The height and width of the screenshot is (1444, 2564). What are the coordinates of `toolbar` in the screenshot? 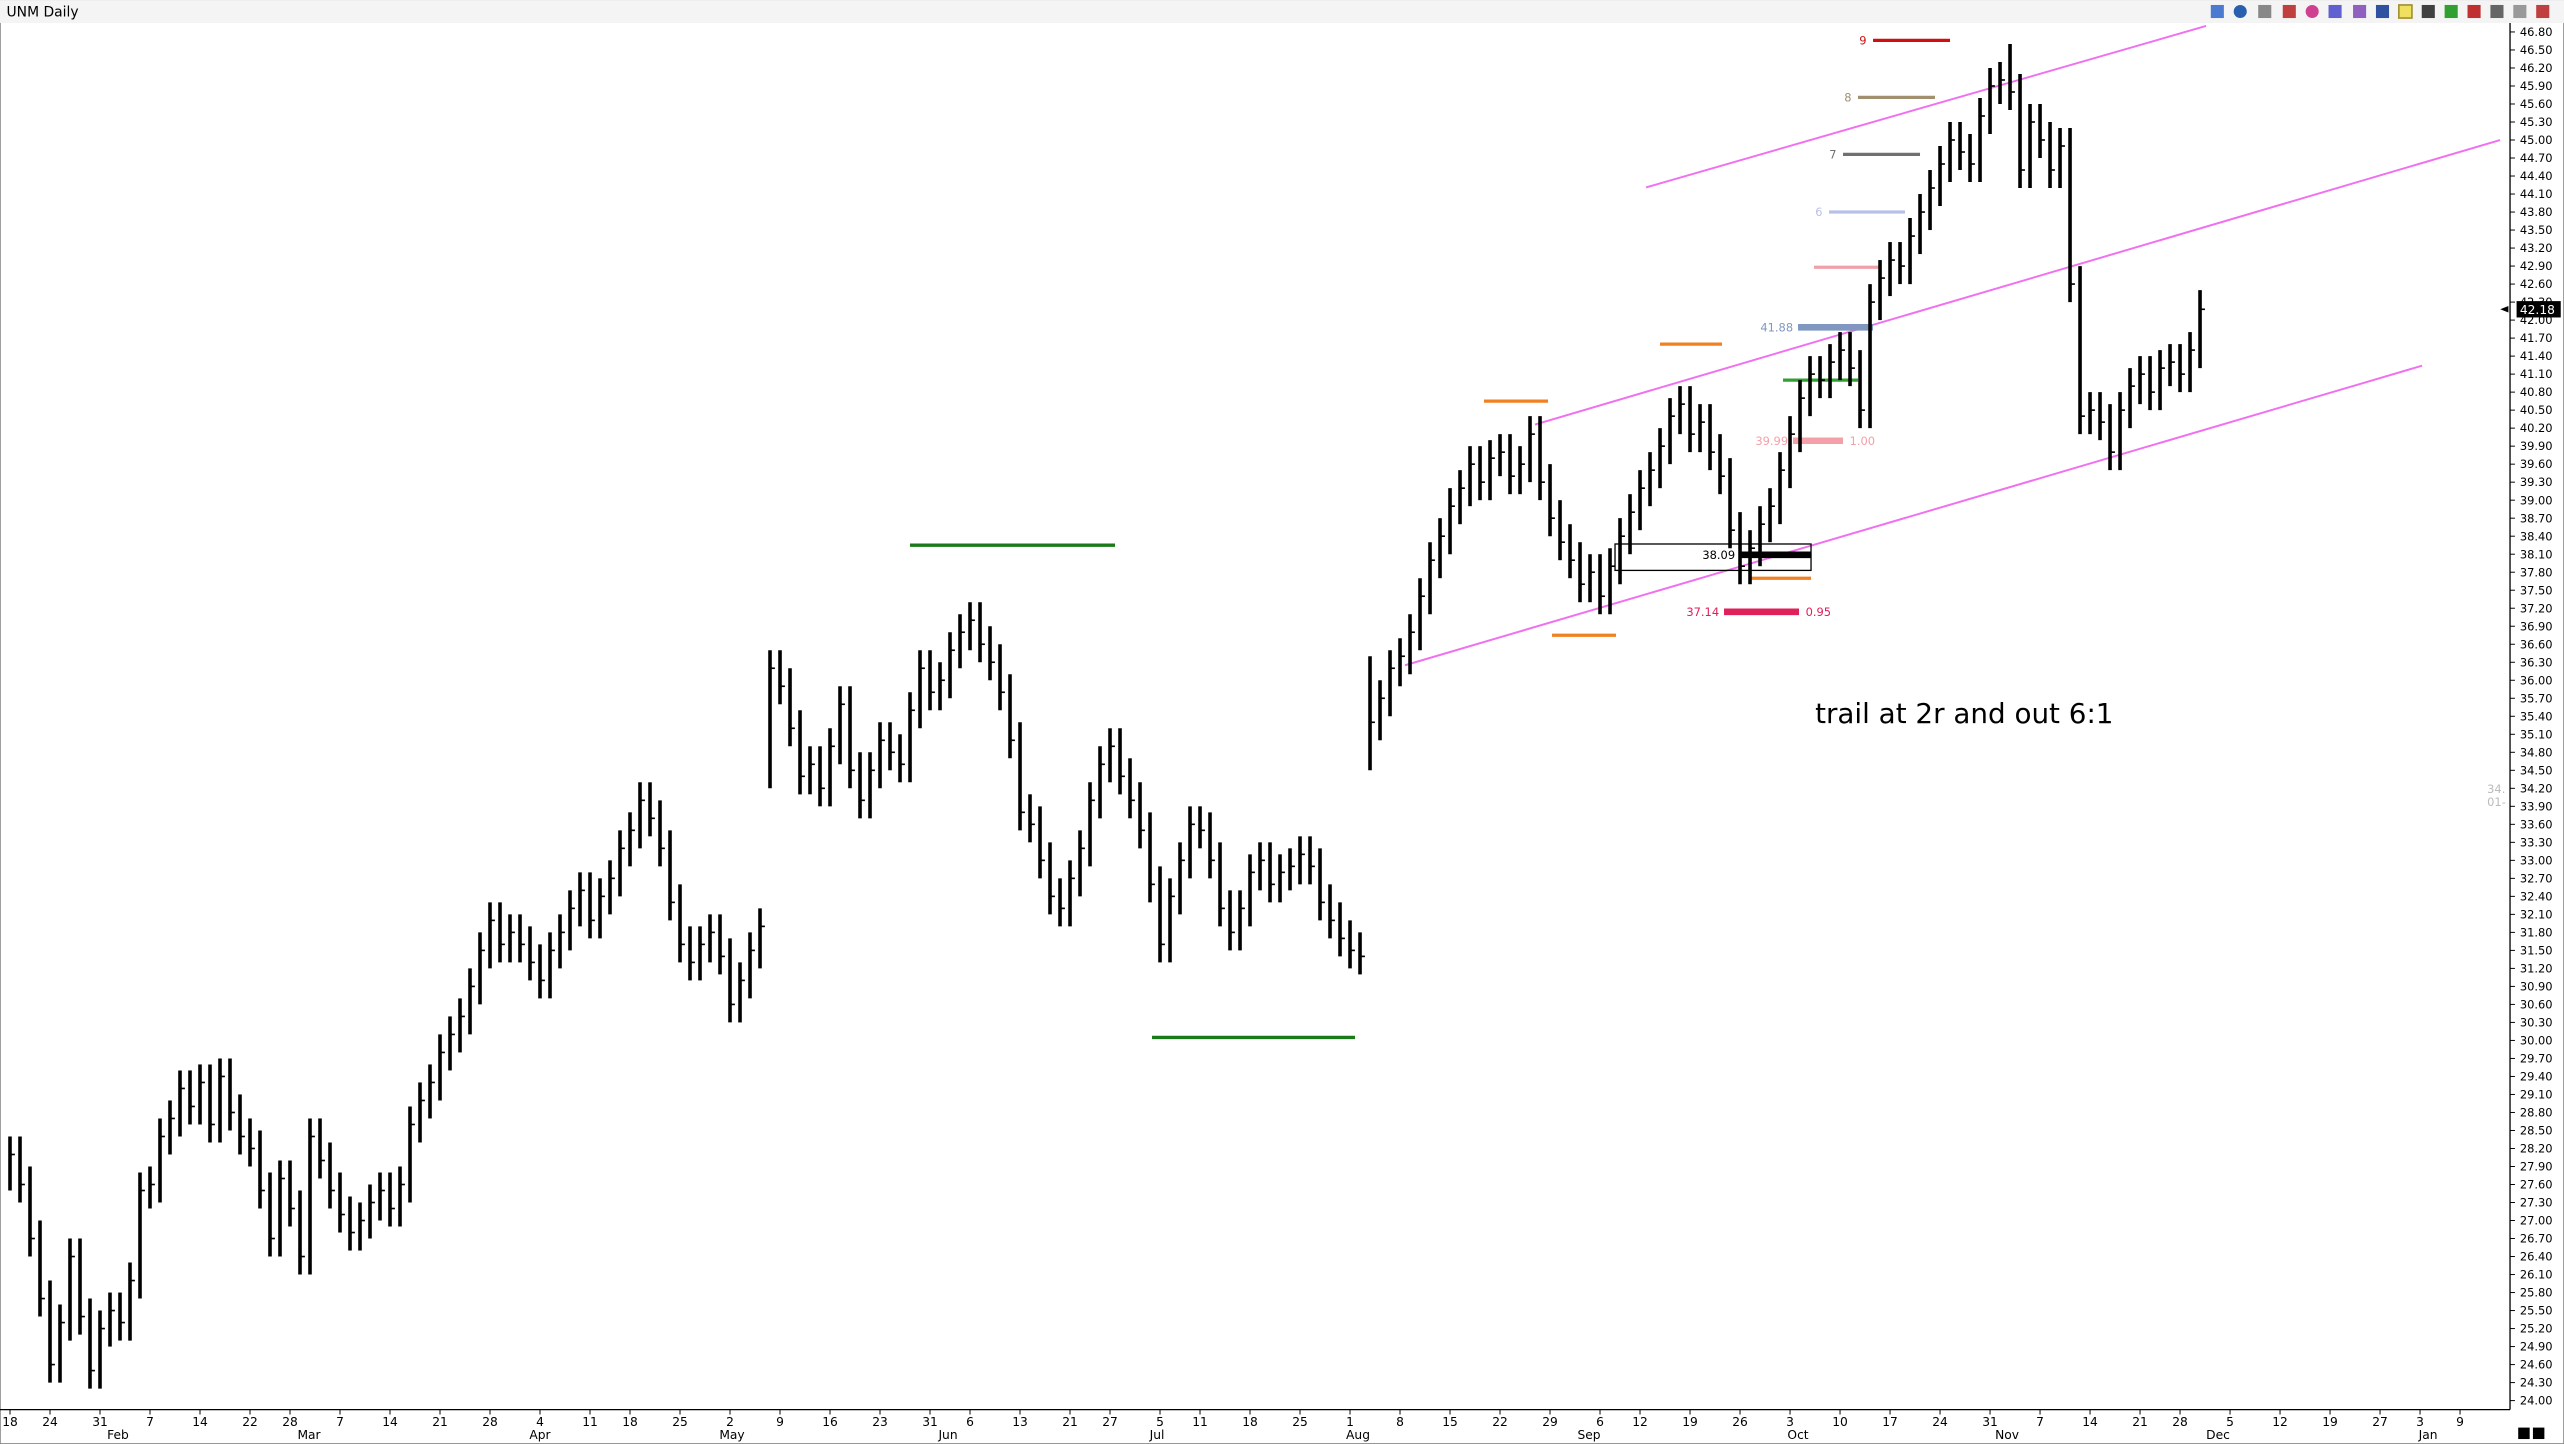 It's located at (2380, 11).